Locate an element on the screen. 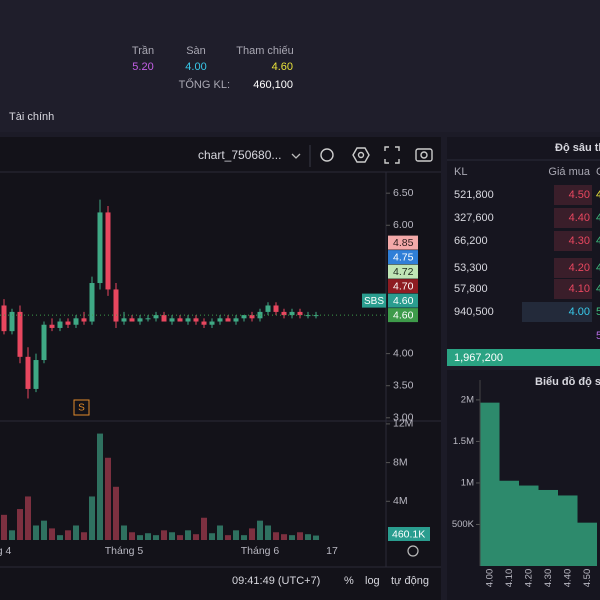 The image size is (600, 600). y-tick-label: 8M is located at coordinates (400, 462).